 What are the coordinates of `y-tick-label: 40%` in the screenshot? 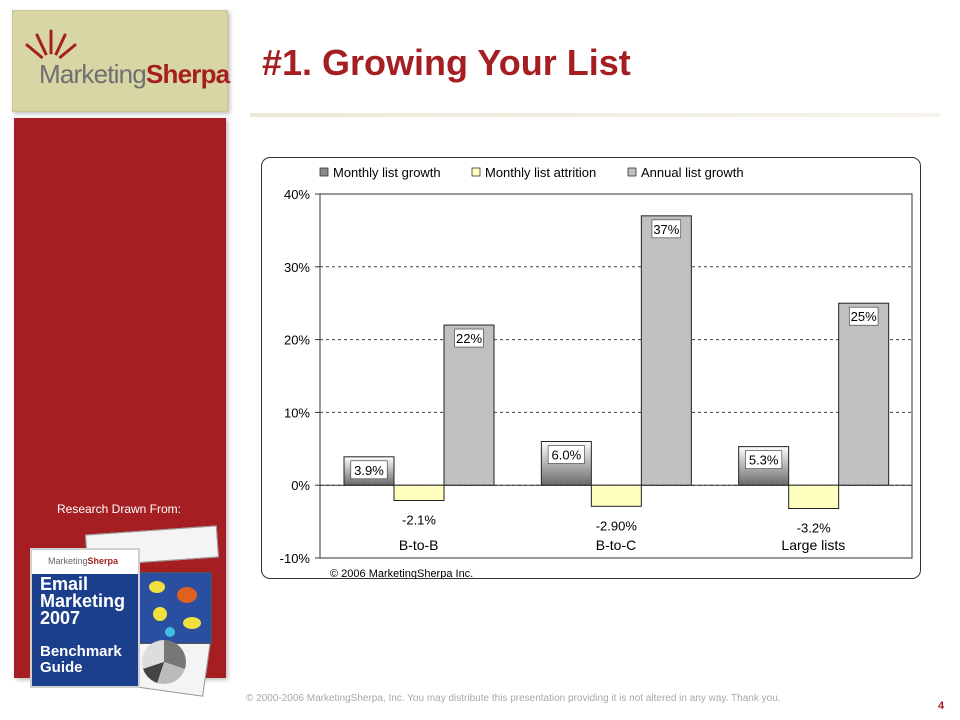 It's located at (297, 194).